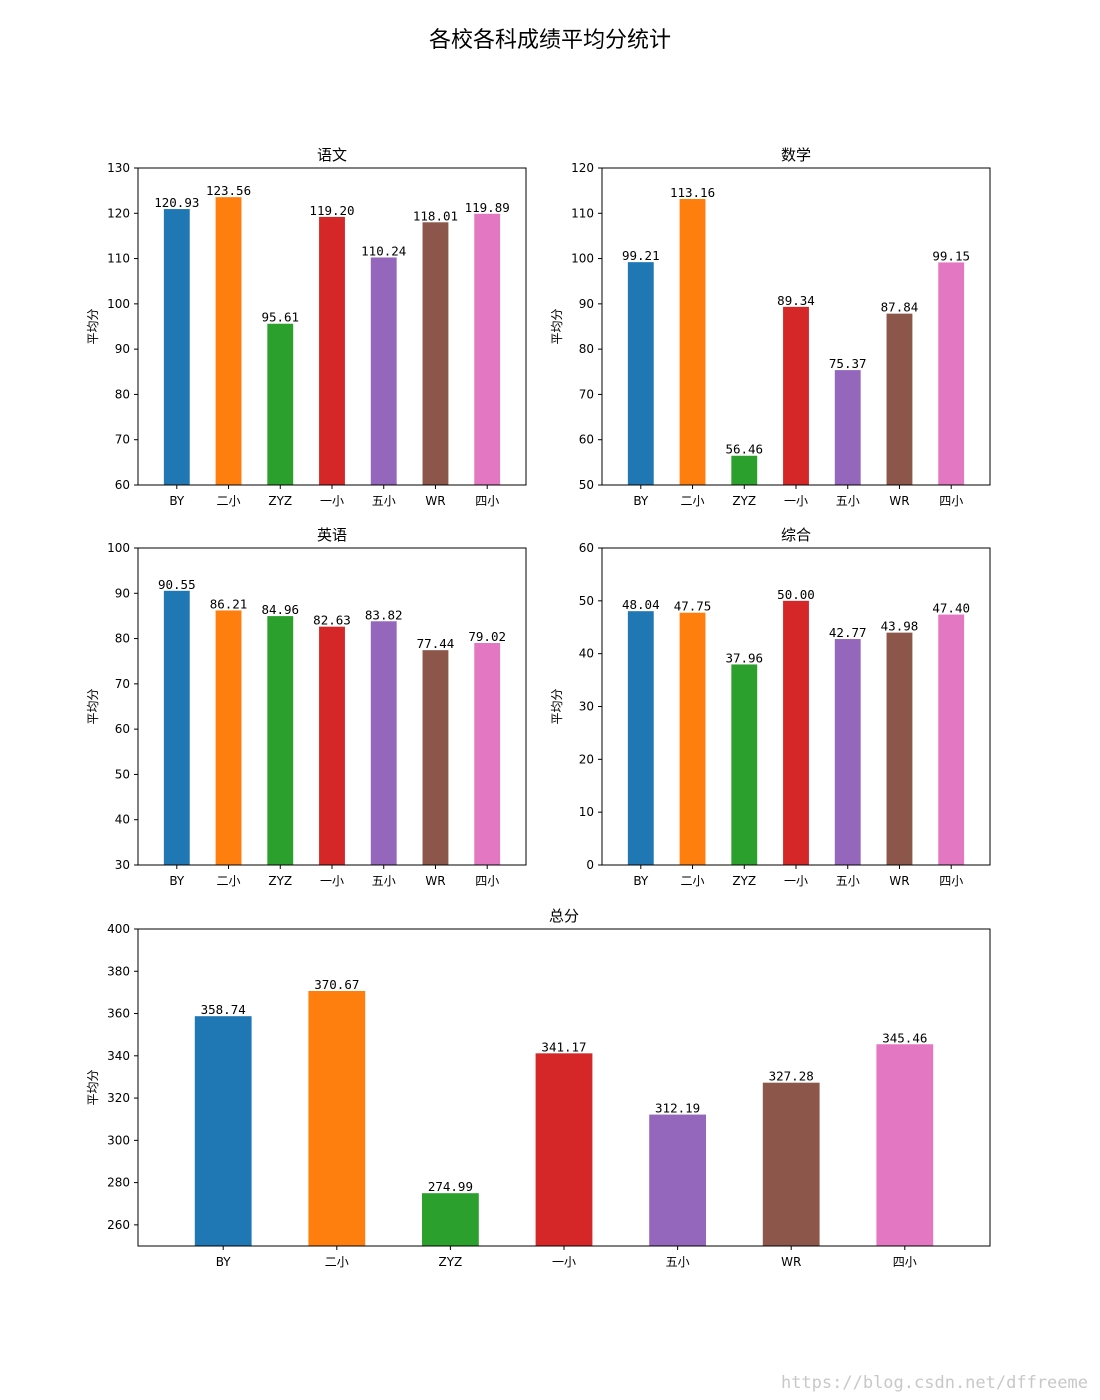 The width and height of the screenshot is (1100, 1400). What do you see at coordinates (122, 394) in the screenshot?
I see `y-tick-label-2: 80` at bounding box center [122, 394].